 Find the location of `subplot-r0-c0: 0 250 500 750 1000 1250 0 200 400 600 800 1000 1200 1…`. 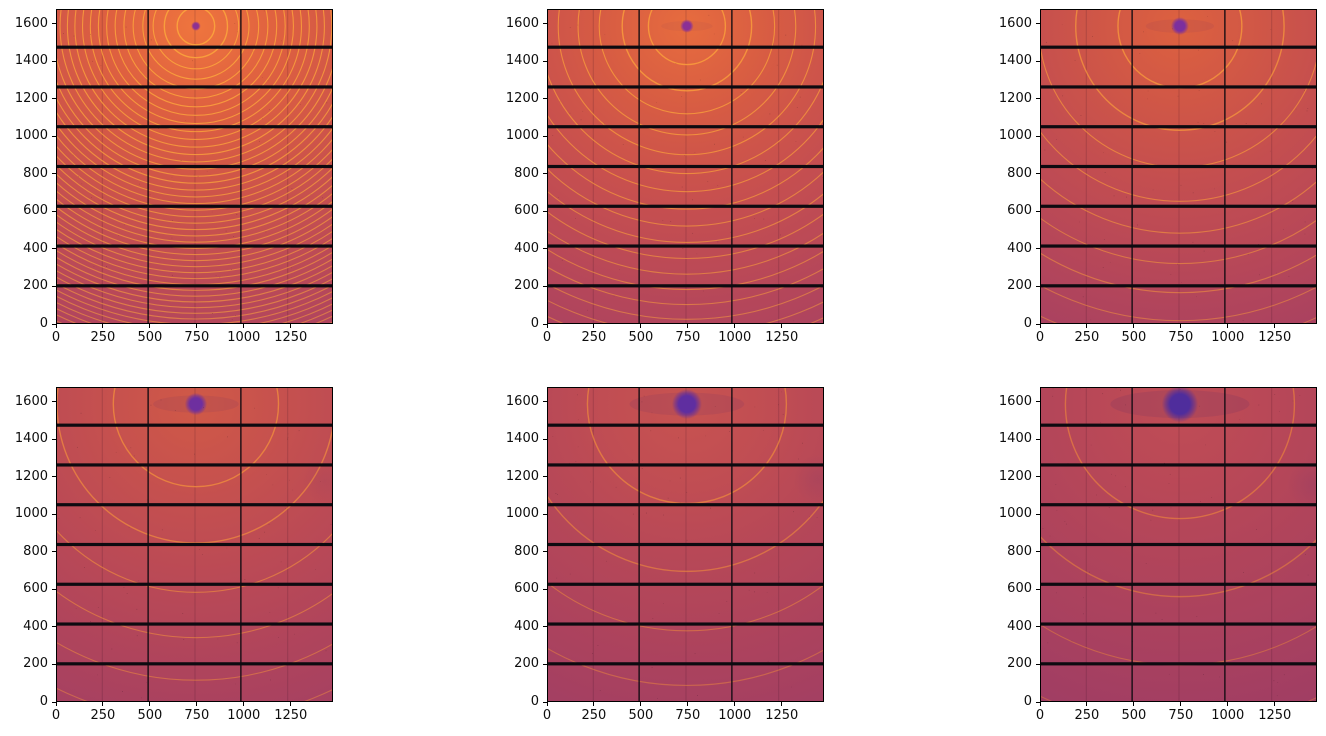

subplot-r0-c0: 0 250 500 750 1000 1250 0 200 400 600 800 1000 1200 1… is located at coordinates (174, 177).